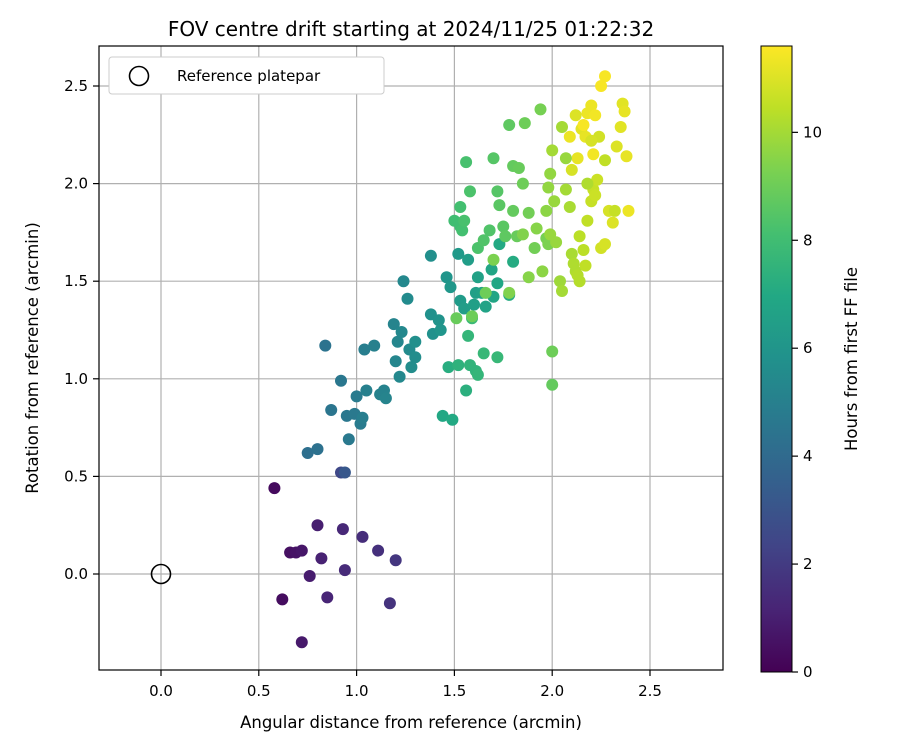  I want to click on y-axis-label: Rotation from reference (arcmin), so click(32, 358).